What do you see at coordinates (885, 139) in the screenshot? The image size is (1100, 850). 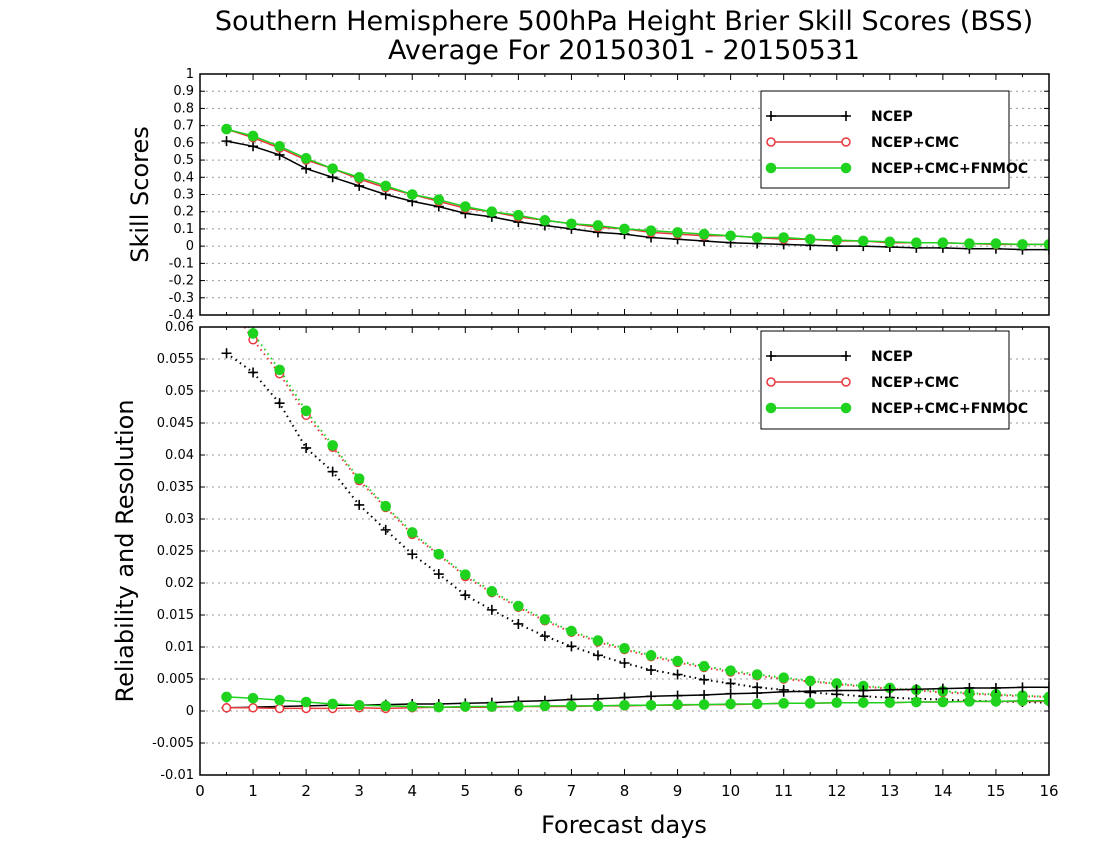 I see `panel-1-legend-box` at bounding box center [885, 139].